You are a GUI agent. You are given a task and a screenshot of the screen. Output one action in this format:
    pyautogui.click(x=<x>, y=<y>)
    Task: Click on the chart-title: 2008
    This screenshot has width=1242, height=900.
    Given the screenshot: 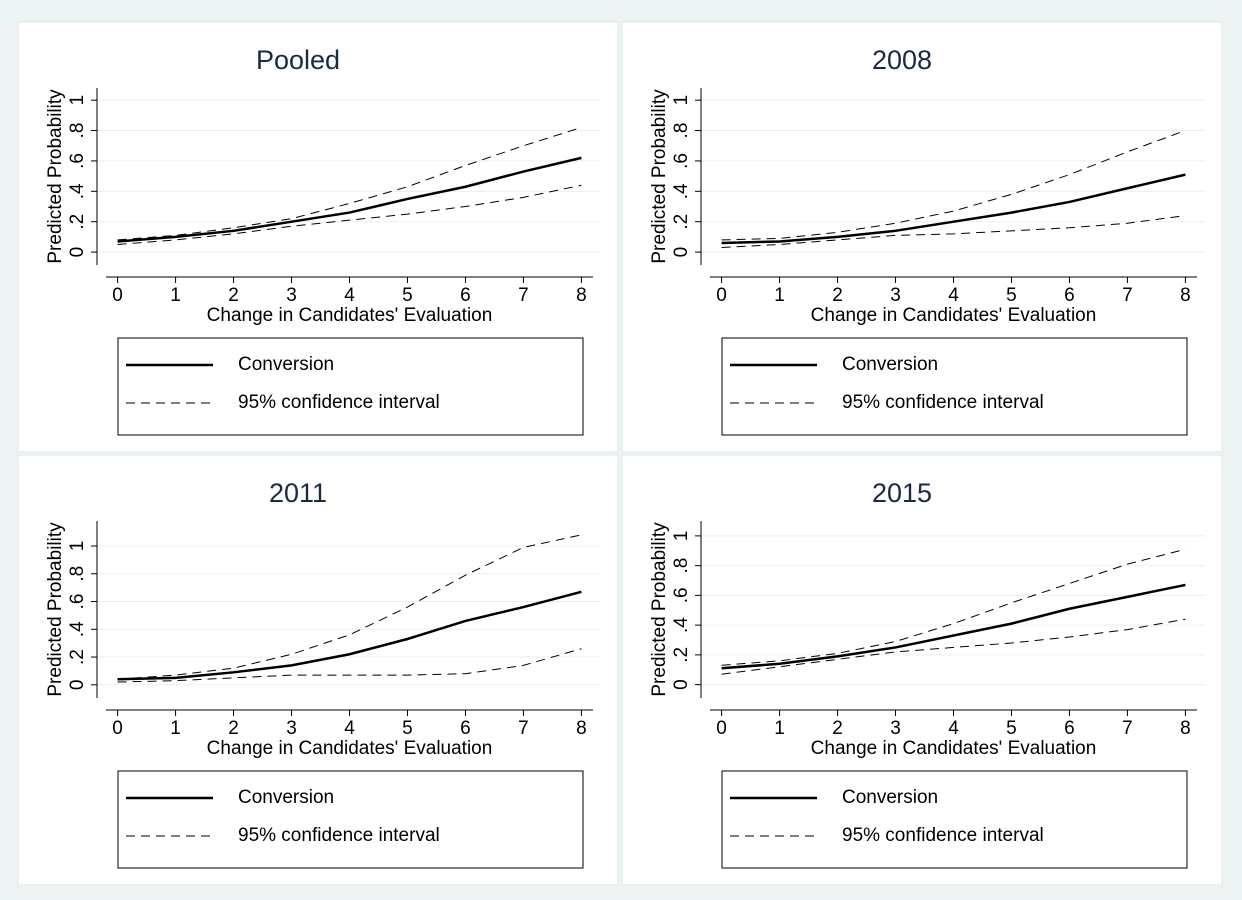 What is the action you would take?
    pyautogui.click(x=902, y=60)
    